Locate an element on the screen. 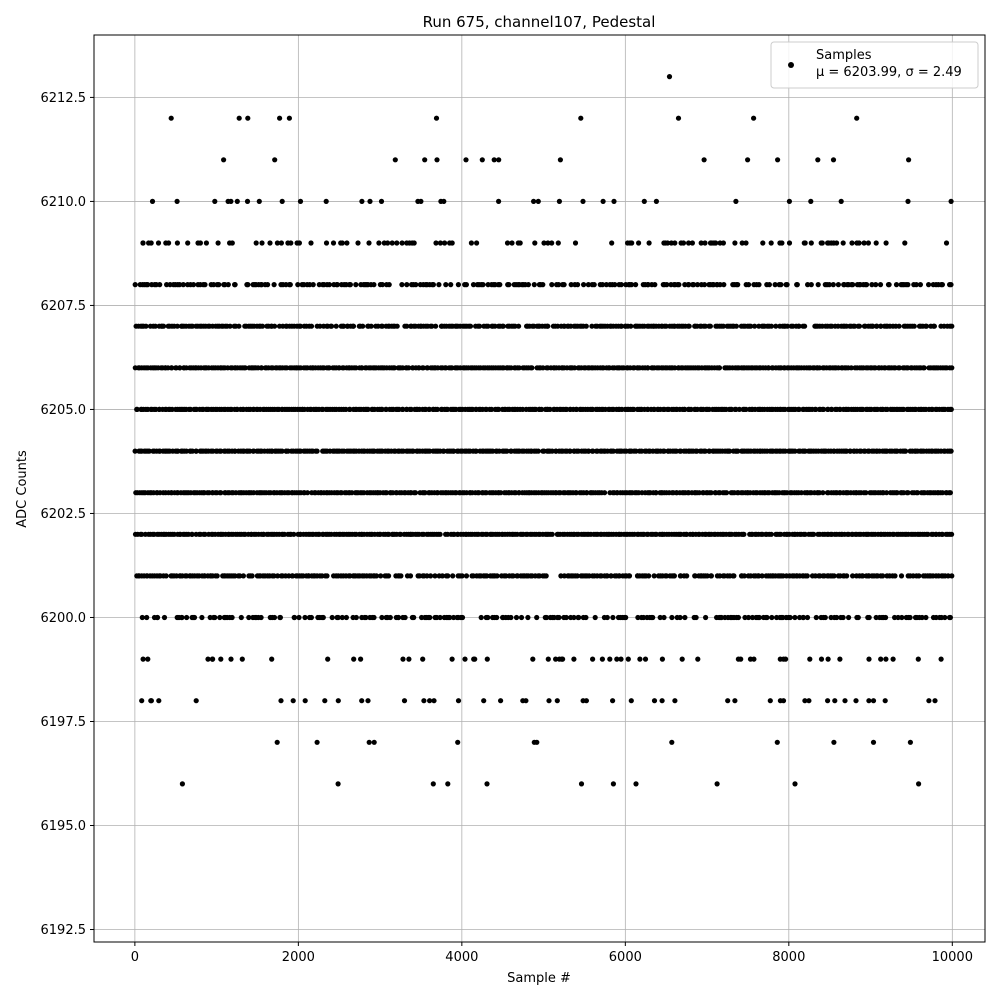  legend-box is located at coordinates (874, 65).